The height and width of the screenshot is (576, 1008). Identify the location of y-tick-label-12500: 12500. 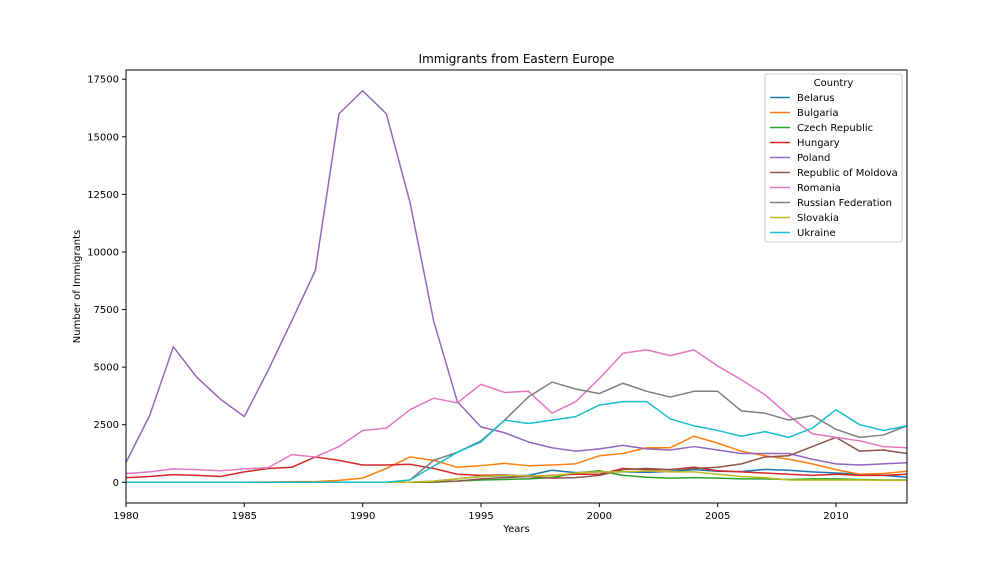
(103, 195).